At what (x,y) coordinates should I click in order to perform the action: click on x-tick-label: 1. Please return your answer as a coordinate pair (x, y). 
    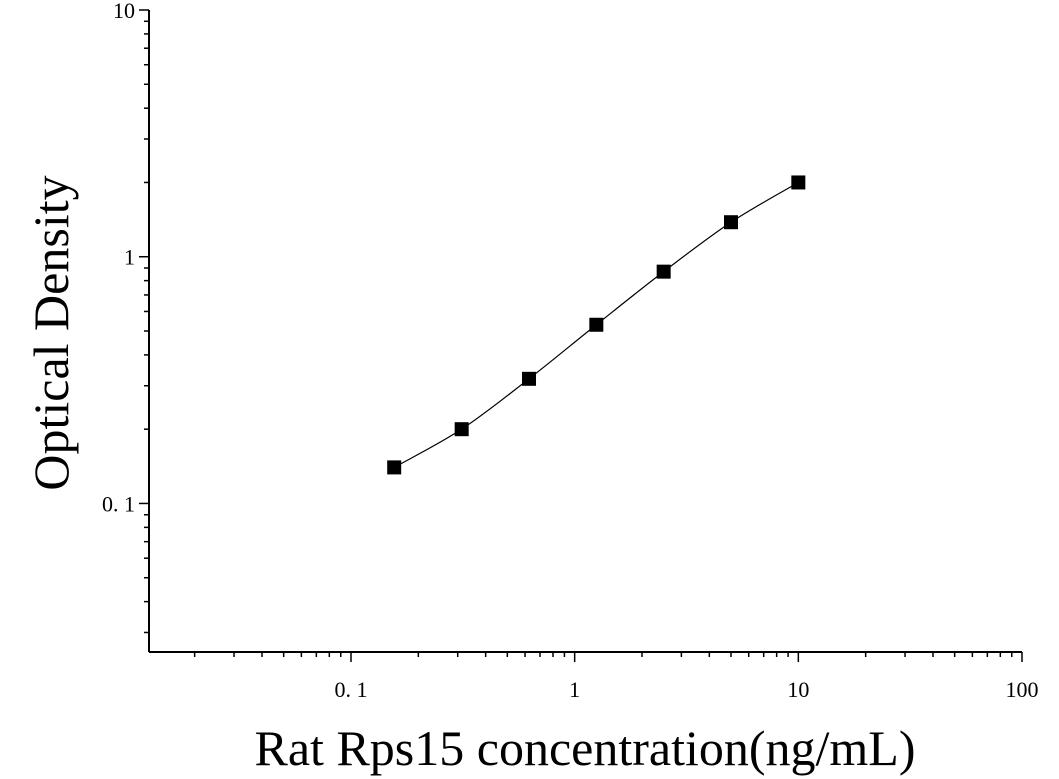
    Looking at the image, I should click on (574, 689).